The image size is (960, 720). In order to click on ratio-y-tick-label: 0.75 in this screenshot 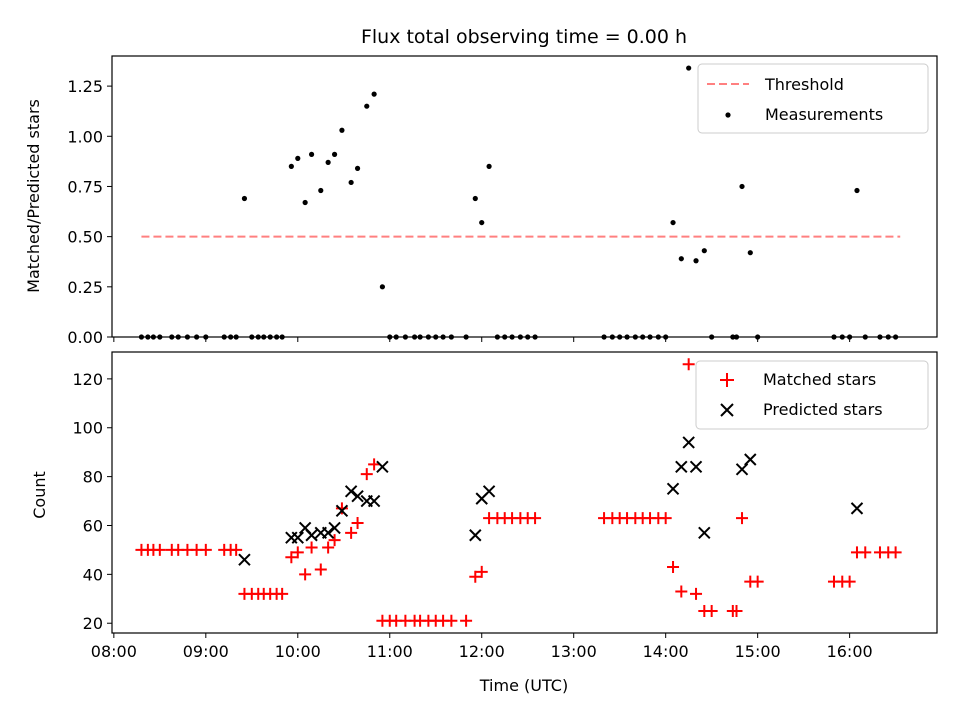, I will do `click(85, 186)`.